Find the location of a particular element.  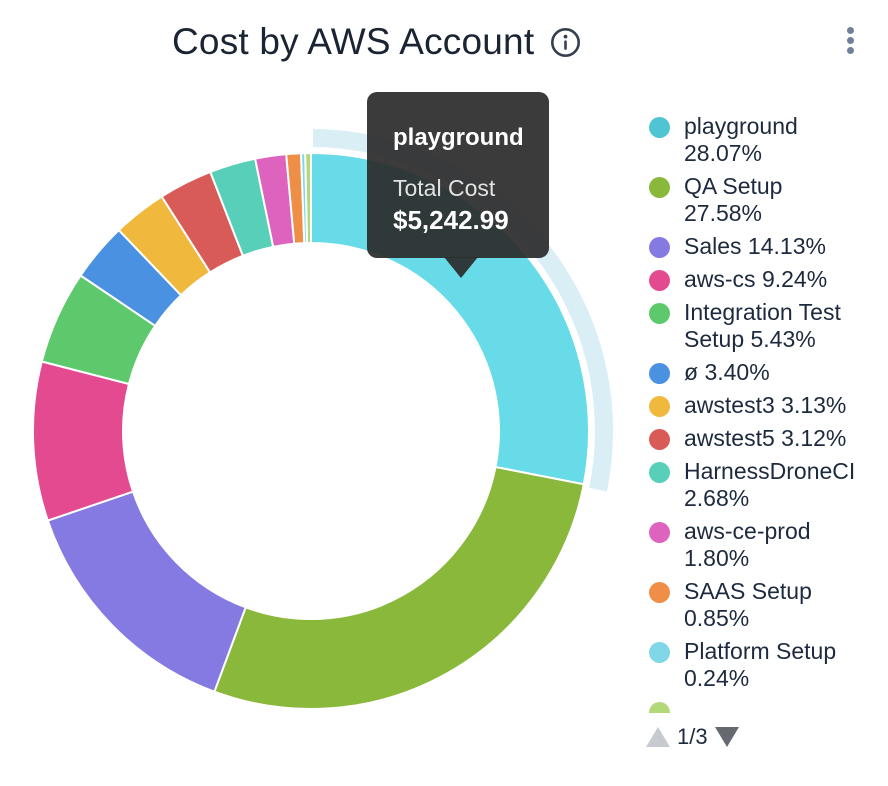

page-up-icon is located at coordinates (658, 737).